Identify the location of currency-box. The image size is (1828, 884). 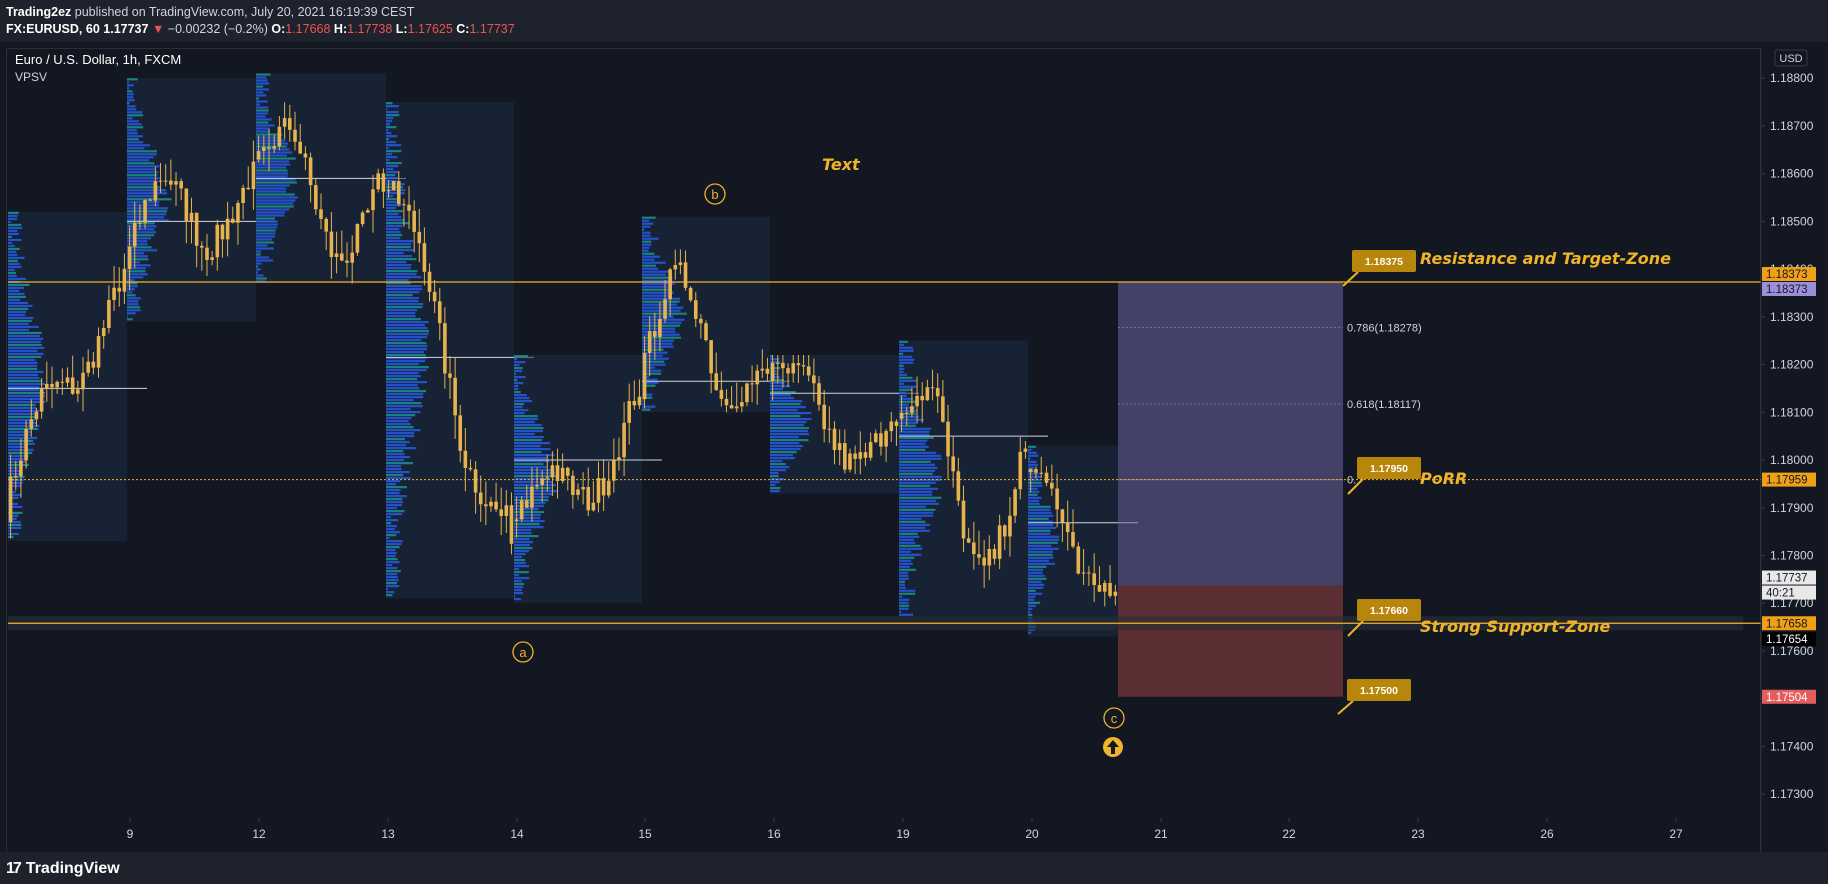
(1791, 58).